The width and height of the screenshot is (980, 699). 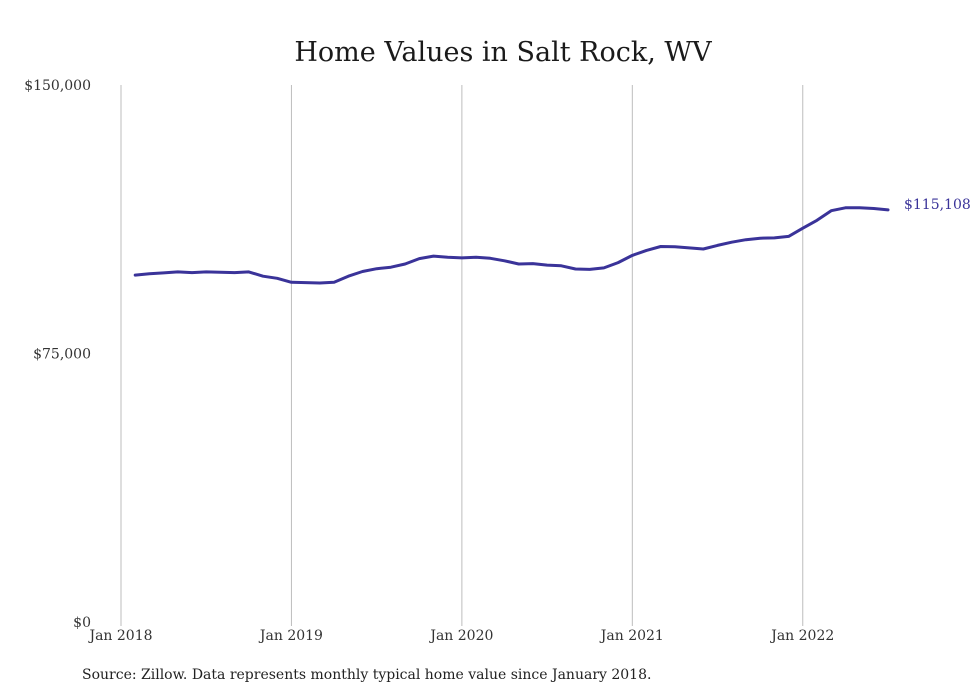 I want to click on series-end-label: $115,108, so click(x=937, y=205).